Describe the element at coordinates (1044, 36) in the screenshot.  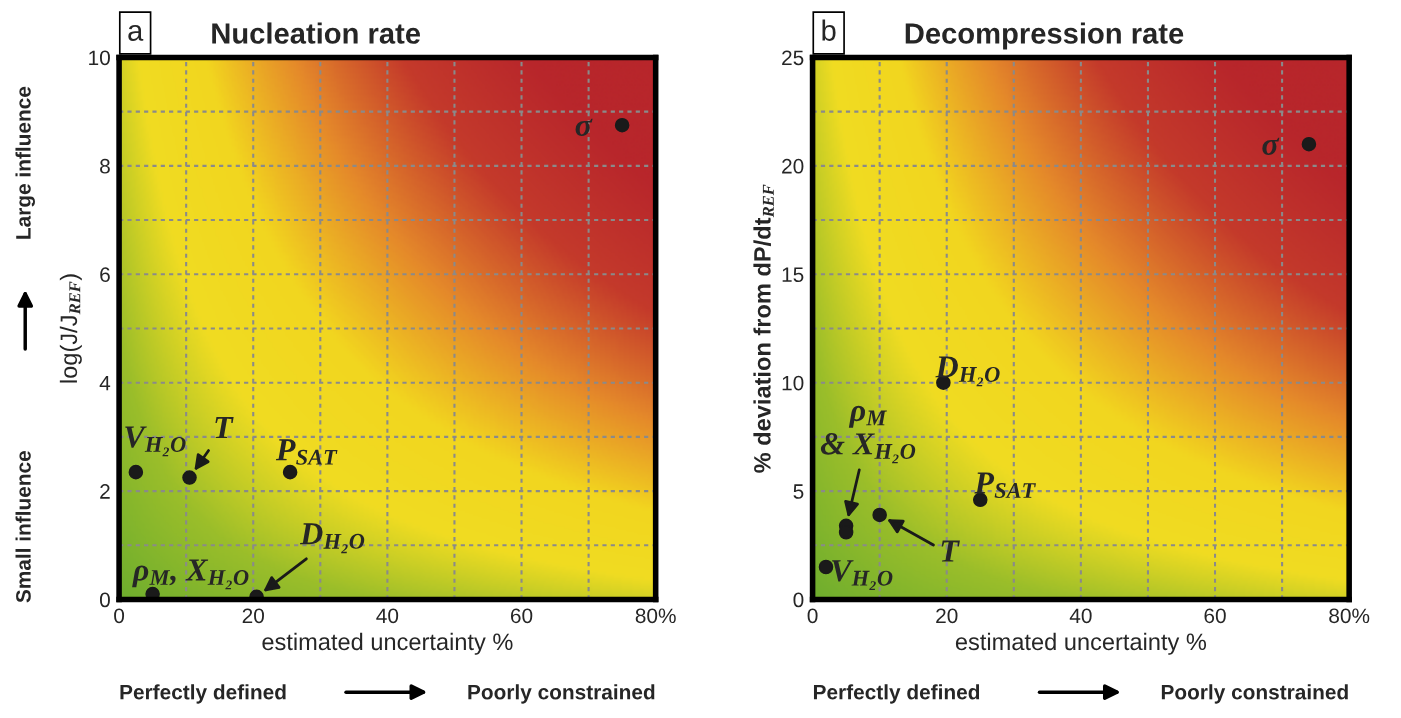
I see `chart-title: Decompression rate` at that location.